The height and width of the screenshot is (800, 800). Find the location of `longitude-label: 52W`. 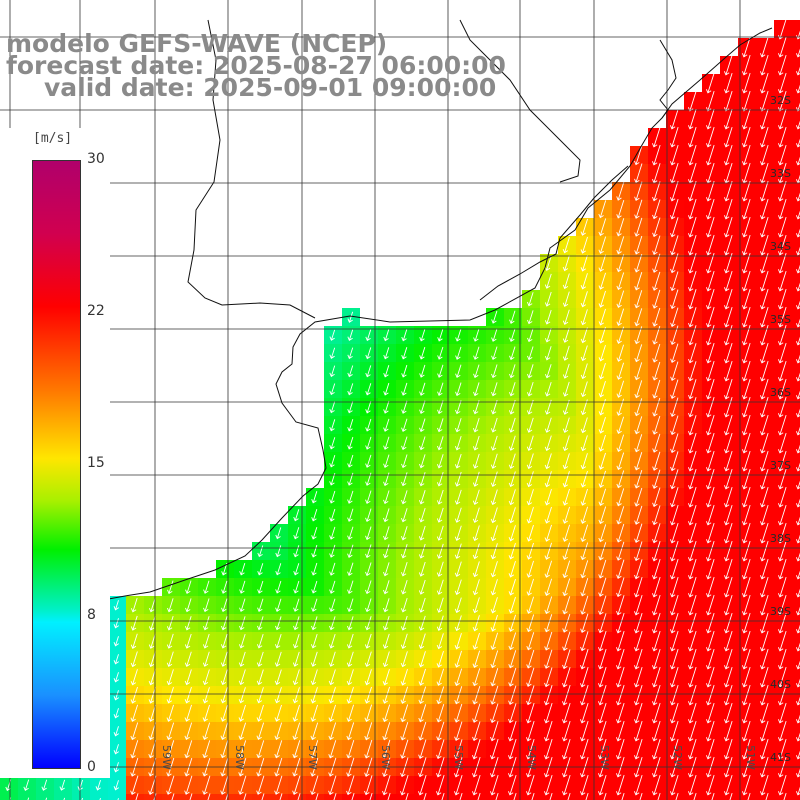

longitude-label: 52W is located at coordinates (677, 757).